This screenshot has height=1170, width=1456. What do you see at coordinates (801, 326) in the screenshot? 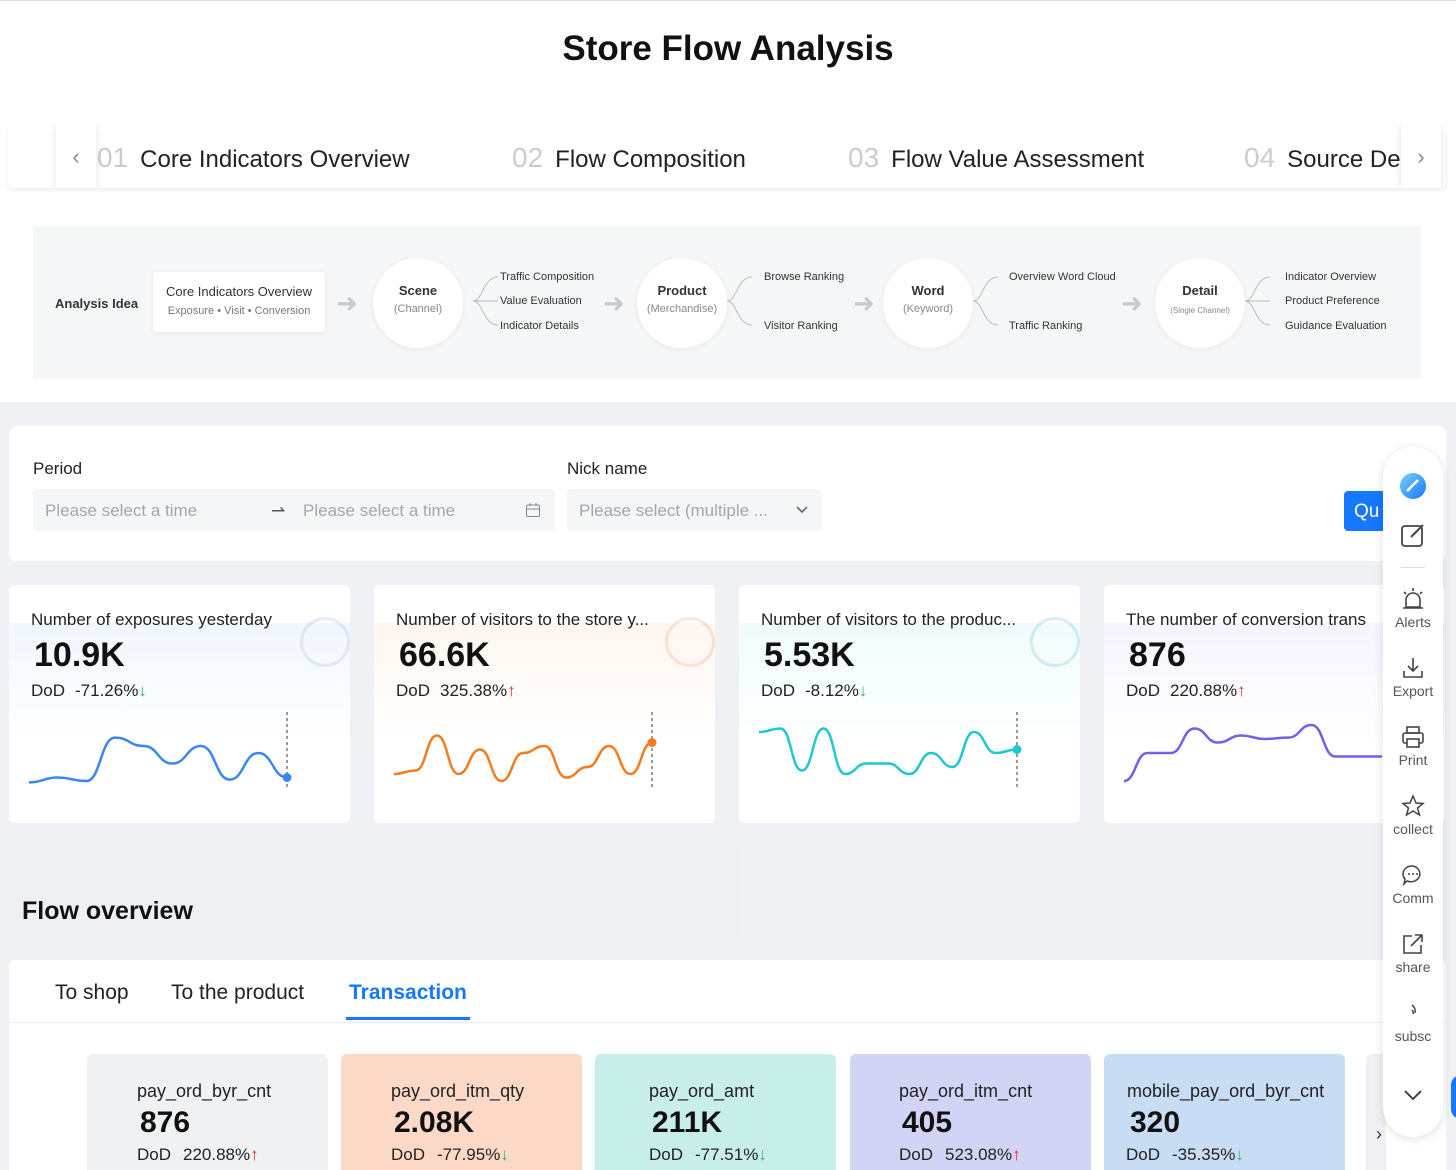
I see `branch-item: Visitor Ranking` at bounding box center [801, 326].